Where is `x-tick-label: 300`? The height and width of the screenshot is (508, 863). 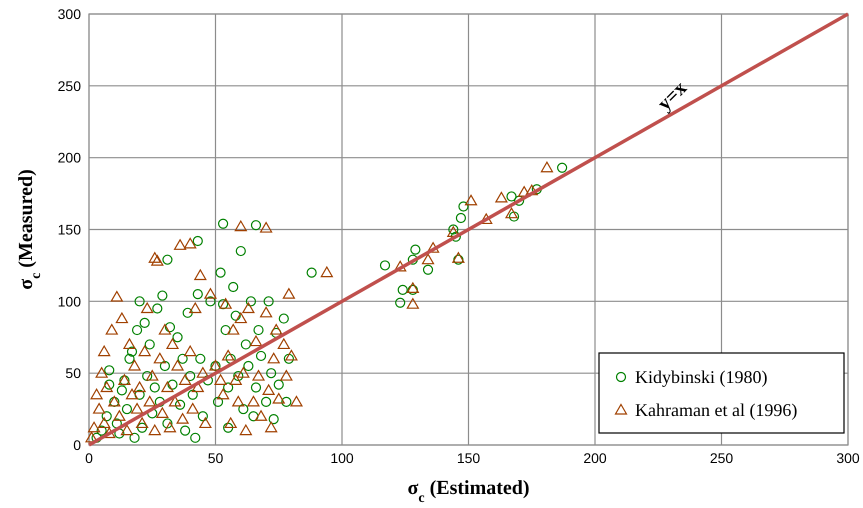 x-tick-label: 300 is located at coordinates (848, 458).